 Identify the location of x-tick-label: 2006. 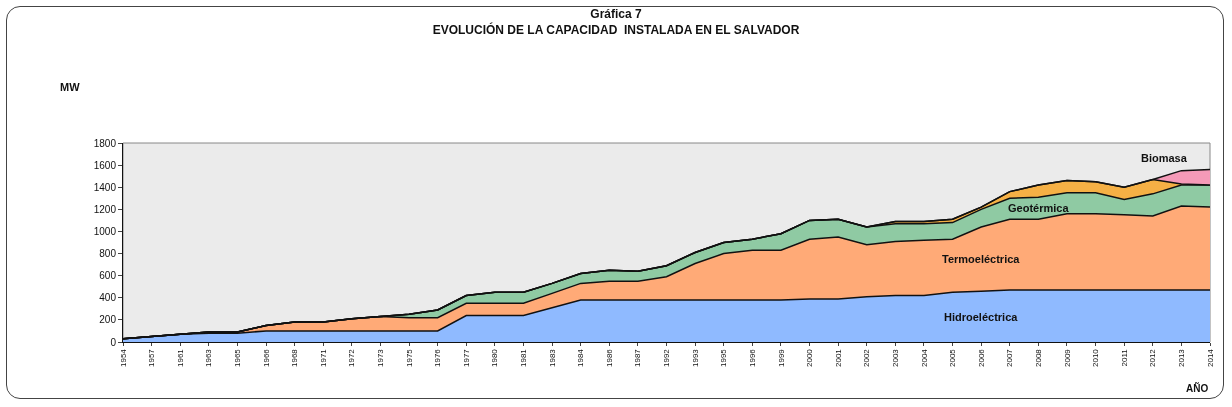
(981, 357).